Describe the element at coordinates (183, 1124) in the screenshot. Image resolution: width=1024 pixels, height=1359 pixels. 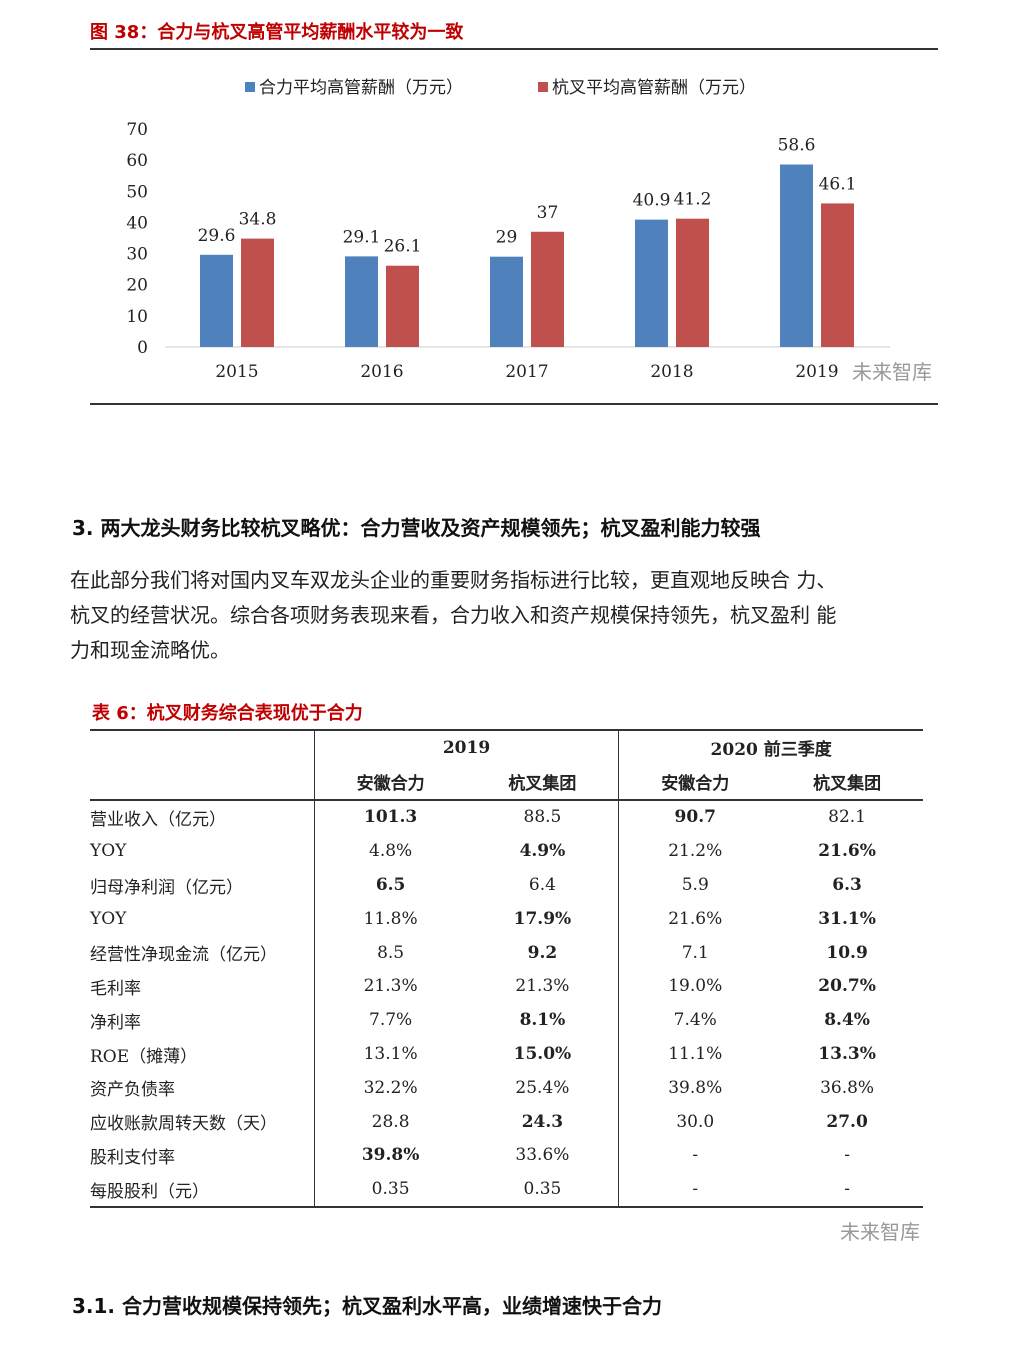
I see `row-label: 应收账款周转天数（天）` at that location.